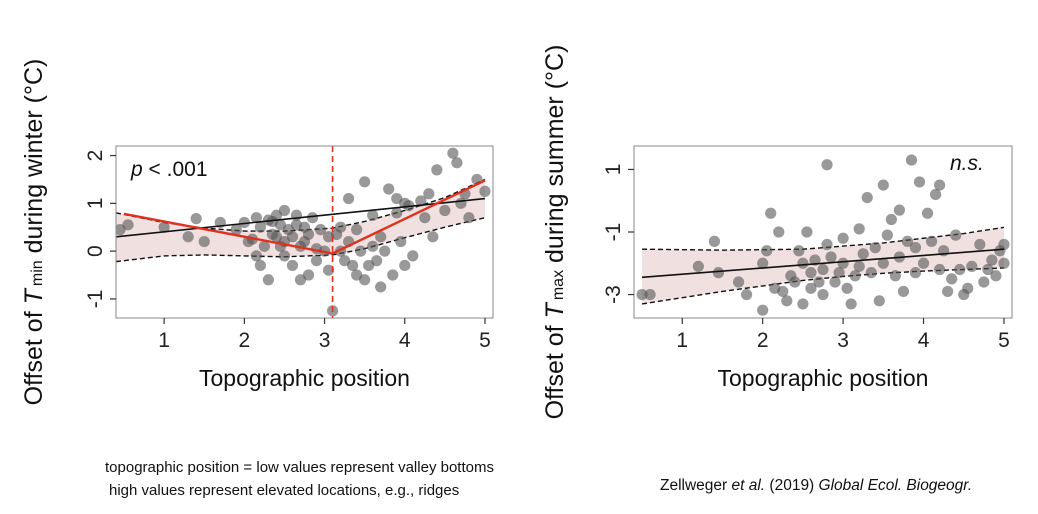 This screenshot has height=514, width=1038. I want to click on y-axis-label: Offset of Tmin during winter (°C), so click(34, 232).